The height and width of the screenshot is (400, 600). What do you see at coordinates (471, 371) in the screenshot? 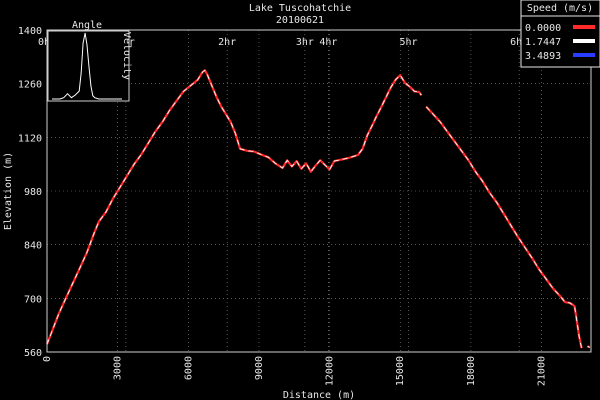
I see `x-tick-label: 18000` at bounding box center [471, 371].